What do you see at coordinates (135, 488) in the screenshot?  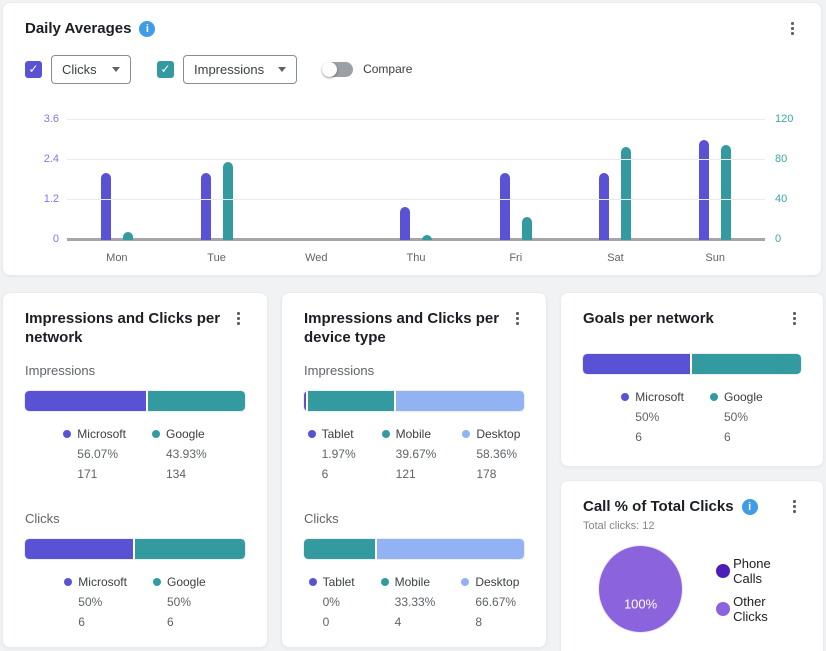 I see `section-spacer` at bounding box center [135, 488].